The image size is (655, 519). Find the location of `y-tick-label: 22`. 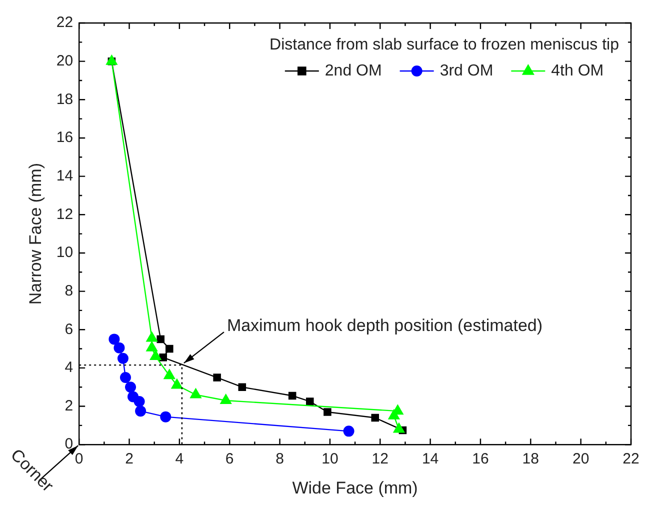

y-tick-label: 22 is located at coordinates (65, 23).